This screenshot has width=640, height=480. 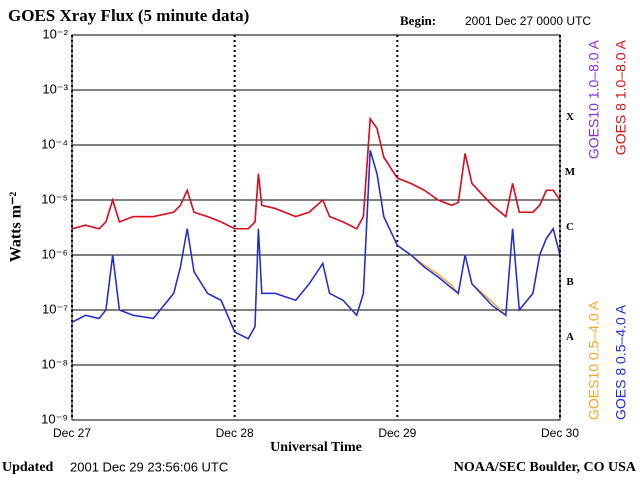 I want to click on credit: NOAA/SEC Boulder, CO USA, so click(x=545, y=467).